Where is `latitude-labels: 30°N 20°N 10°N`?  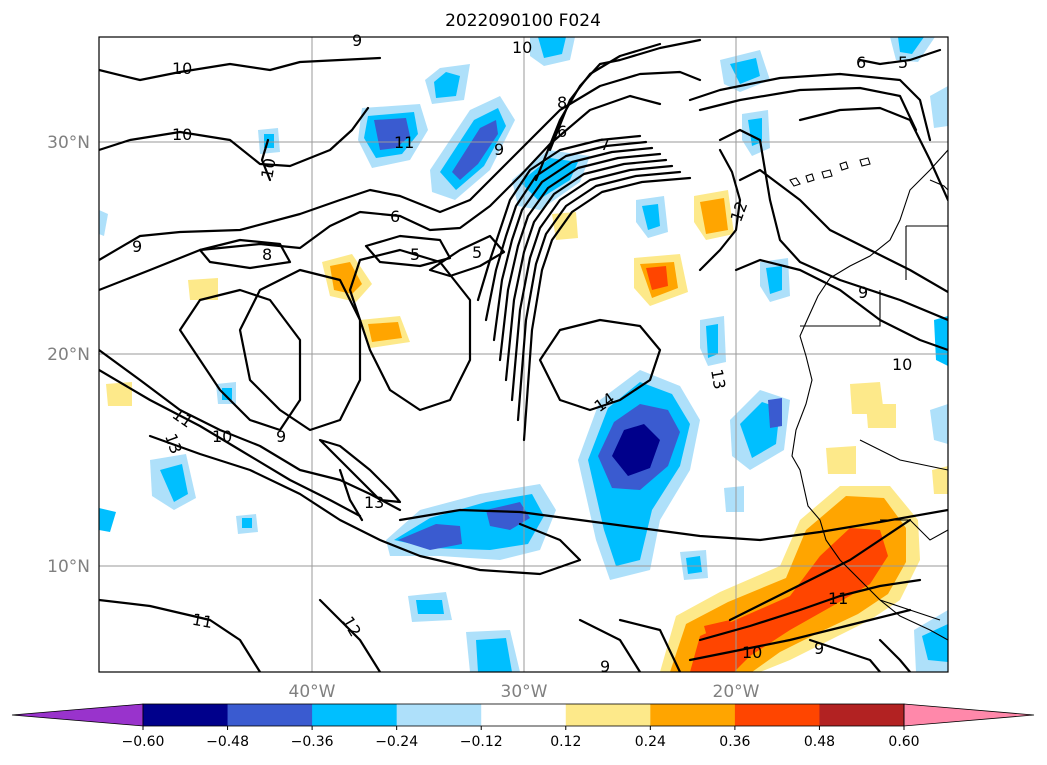 latitude-labels: 30°N 20°N 10°N is located at coordinates (68, 355).